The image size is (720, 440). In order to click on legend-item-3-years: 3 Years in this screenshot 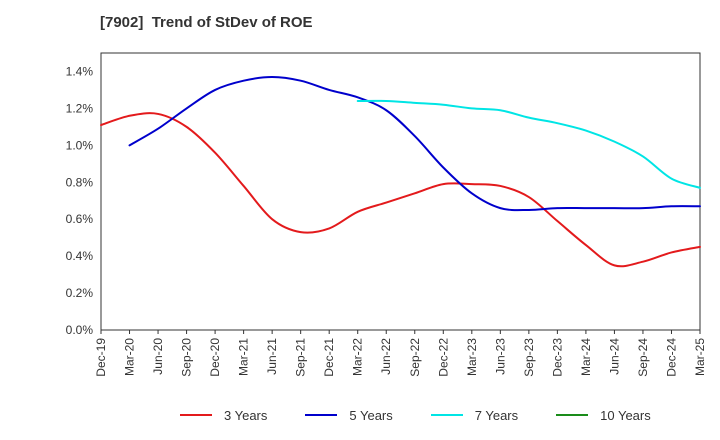, I will do `click(223, 415)`.